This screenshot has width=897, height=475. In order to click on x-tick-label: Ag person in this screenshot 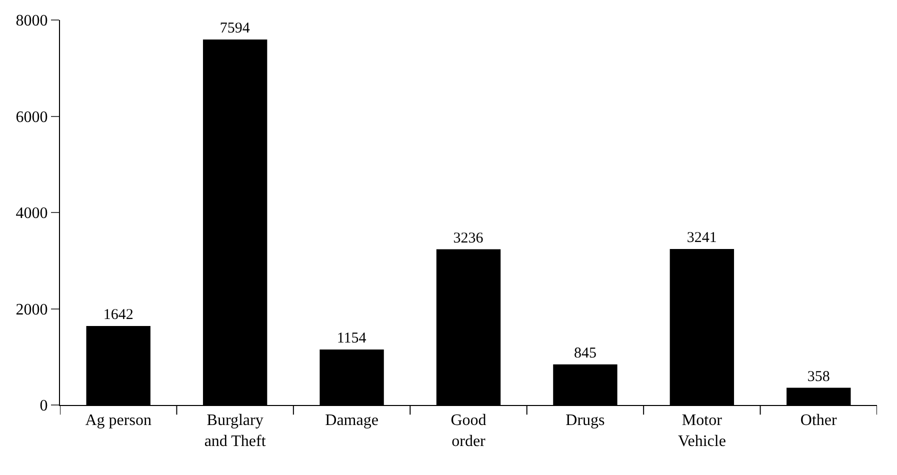, I will do `click(118, 421)`.